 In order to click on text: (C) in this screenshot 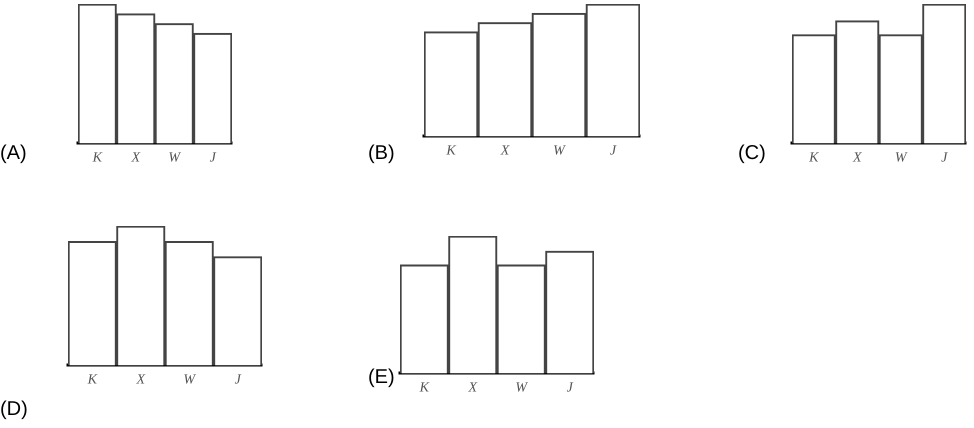, I will do `click(752, 153)`.